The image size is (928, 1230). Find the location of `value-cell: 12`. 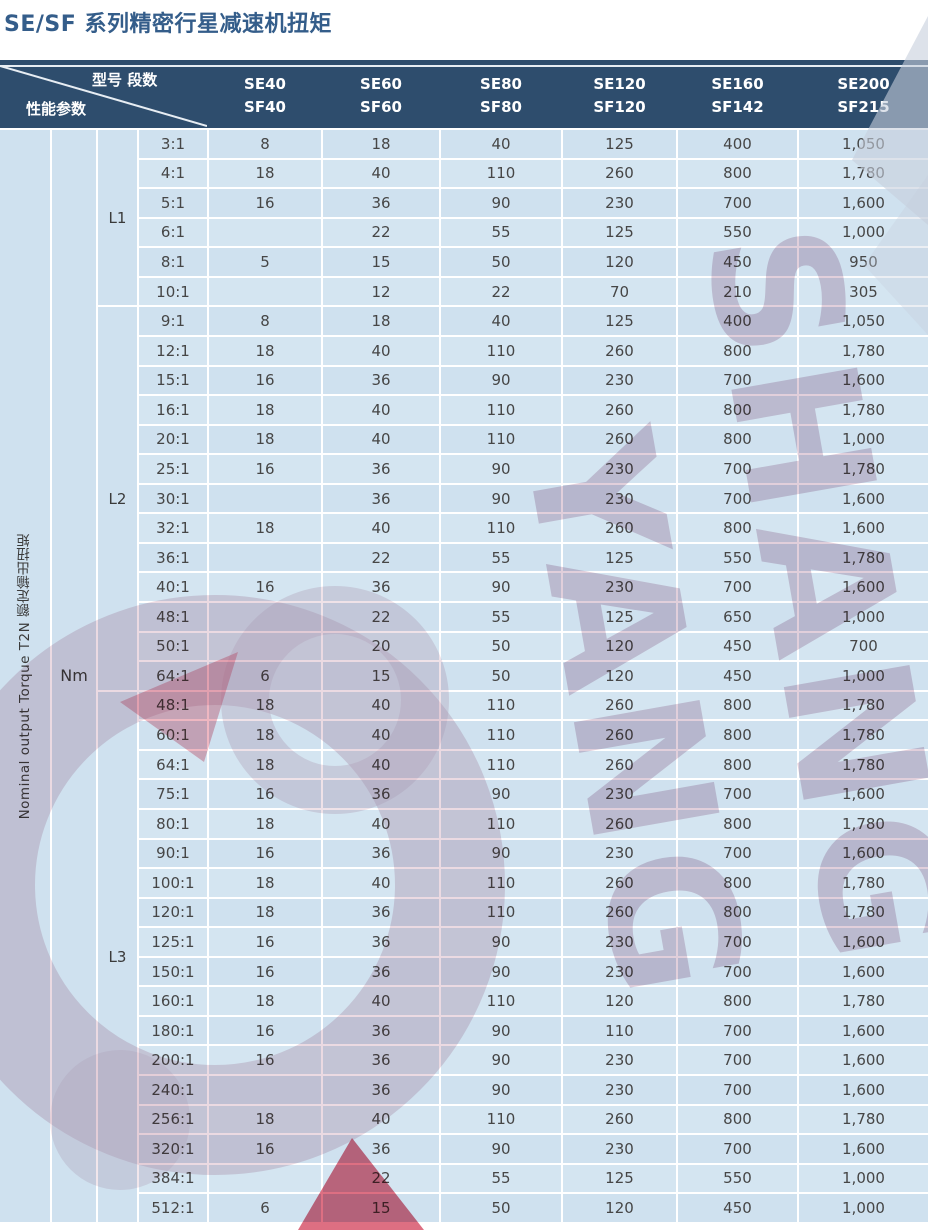

value-cell: 12 is located at coordinates (381, 291).